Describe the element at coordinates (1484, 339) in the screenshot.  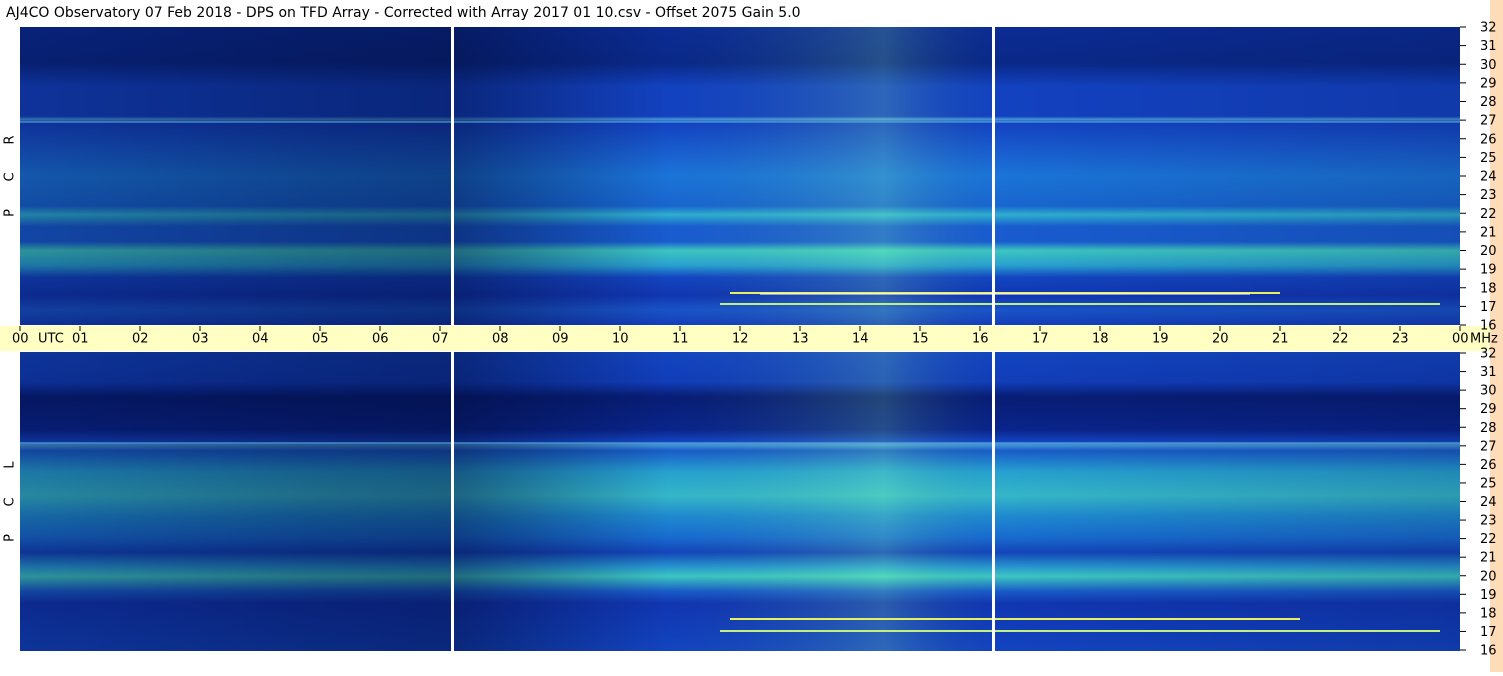
I see `freq-unit: MHz` at that location.